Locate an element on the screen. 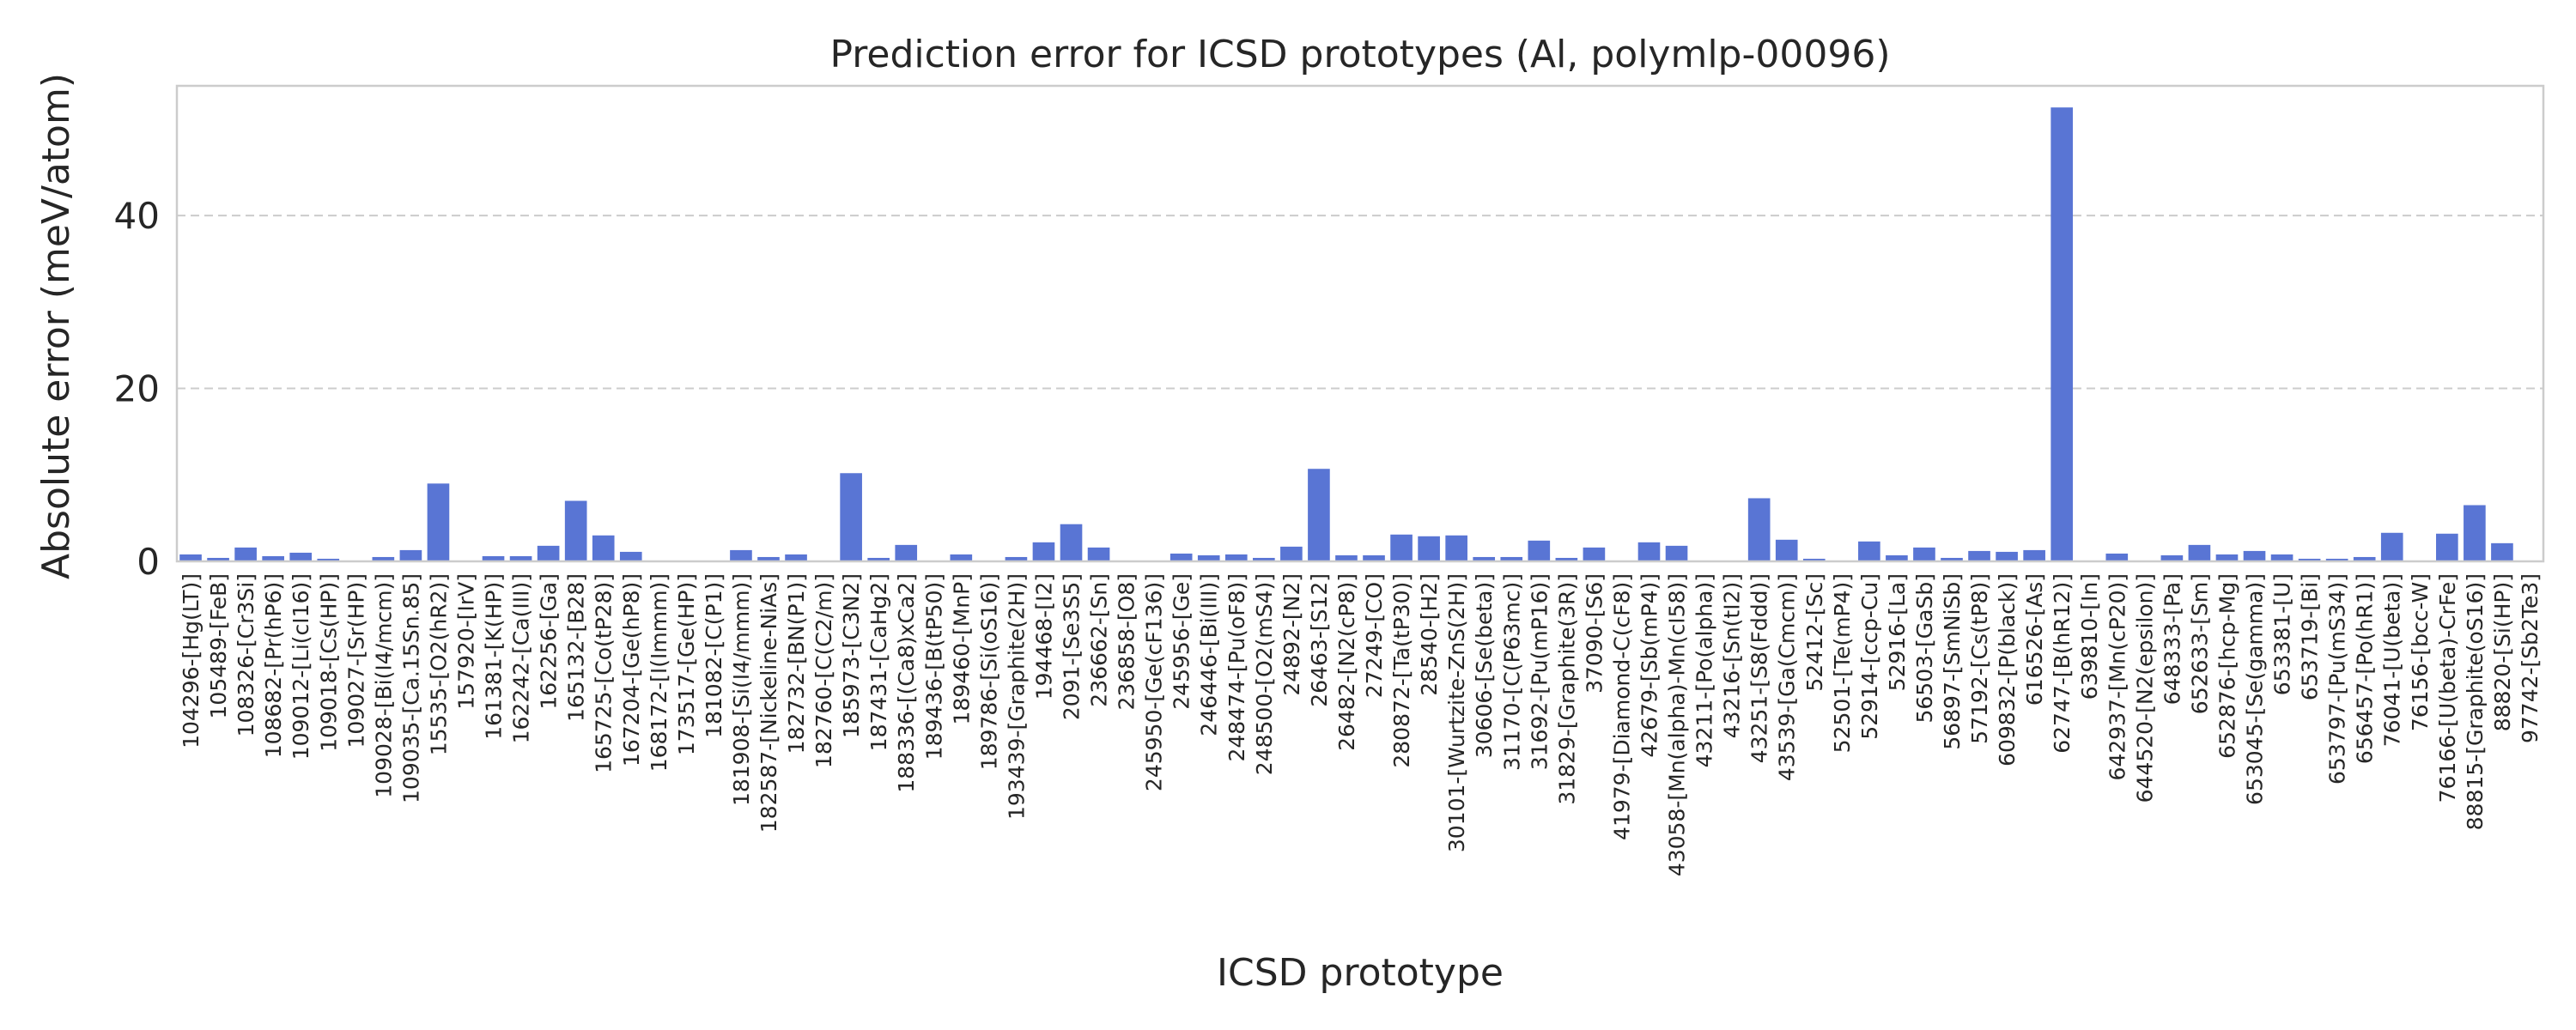 The width and height of the screenshot is (2576, 1030). x-tick-label: 43211-[Po(alpha)] is located at coordinates (1704, 670).